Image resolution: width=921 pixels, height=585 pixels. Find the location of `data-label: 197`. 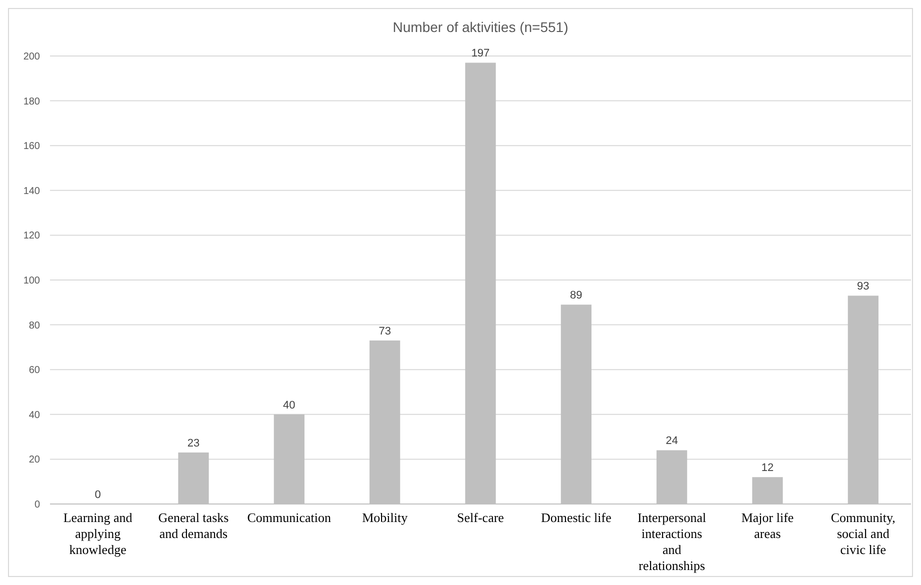

data-label: 197 is located at coordinates (480, 54).